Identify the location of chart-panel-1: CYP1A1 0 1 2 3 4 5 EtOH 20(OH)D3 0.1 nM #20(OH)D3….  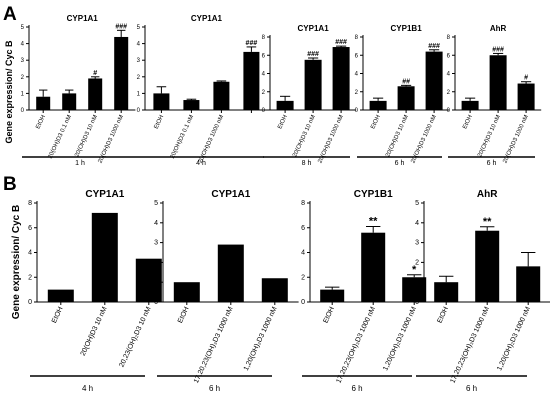
(79, 90).